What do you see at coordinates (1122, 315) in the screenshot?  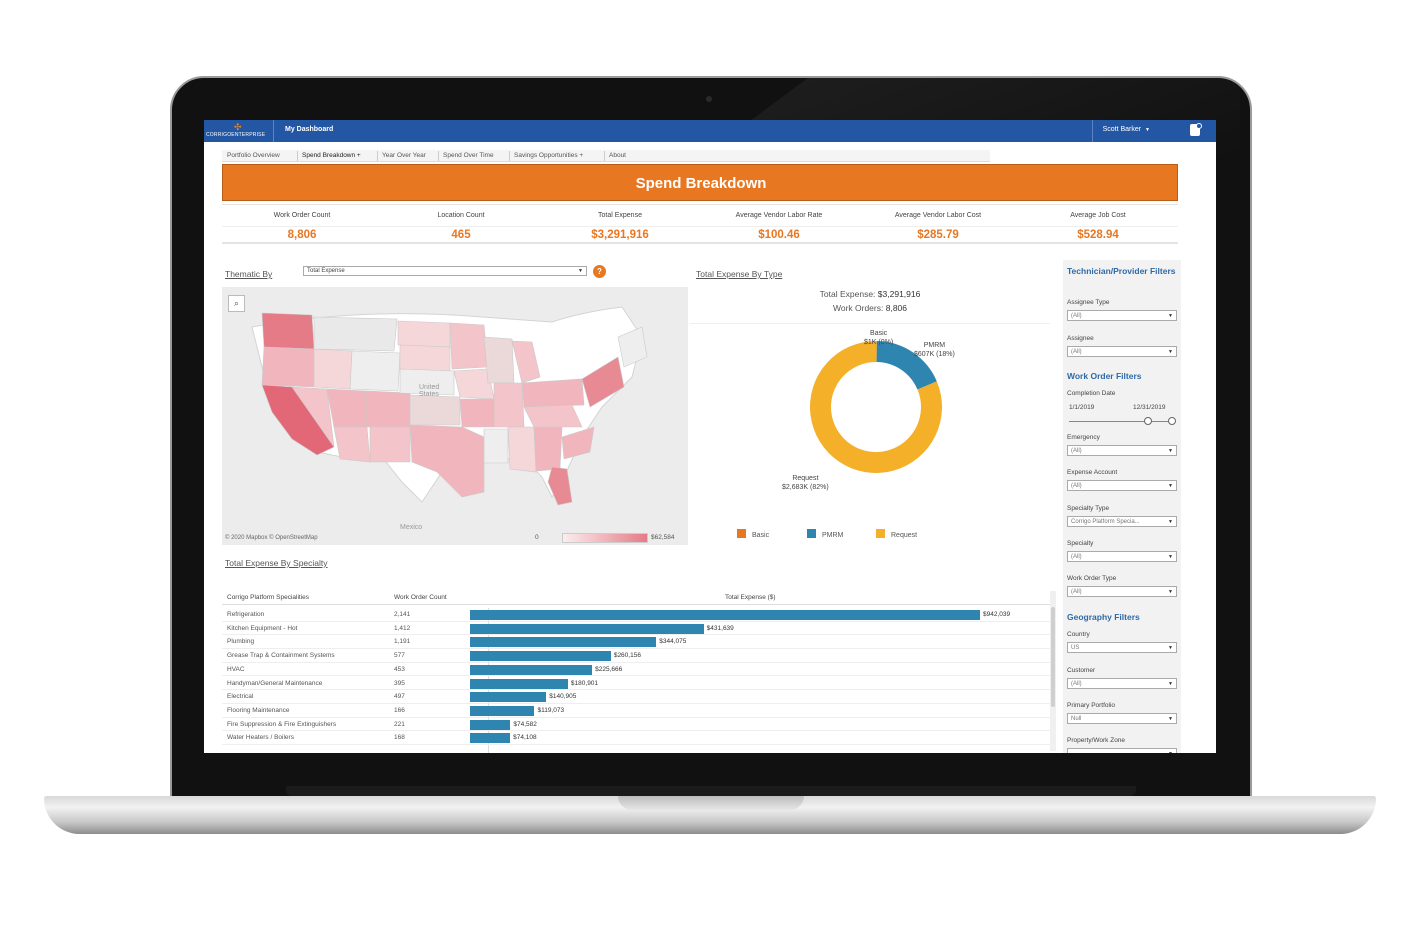 I see `assignee-type-select: (All) ▼` at bounding box center [1122, 315].